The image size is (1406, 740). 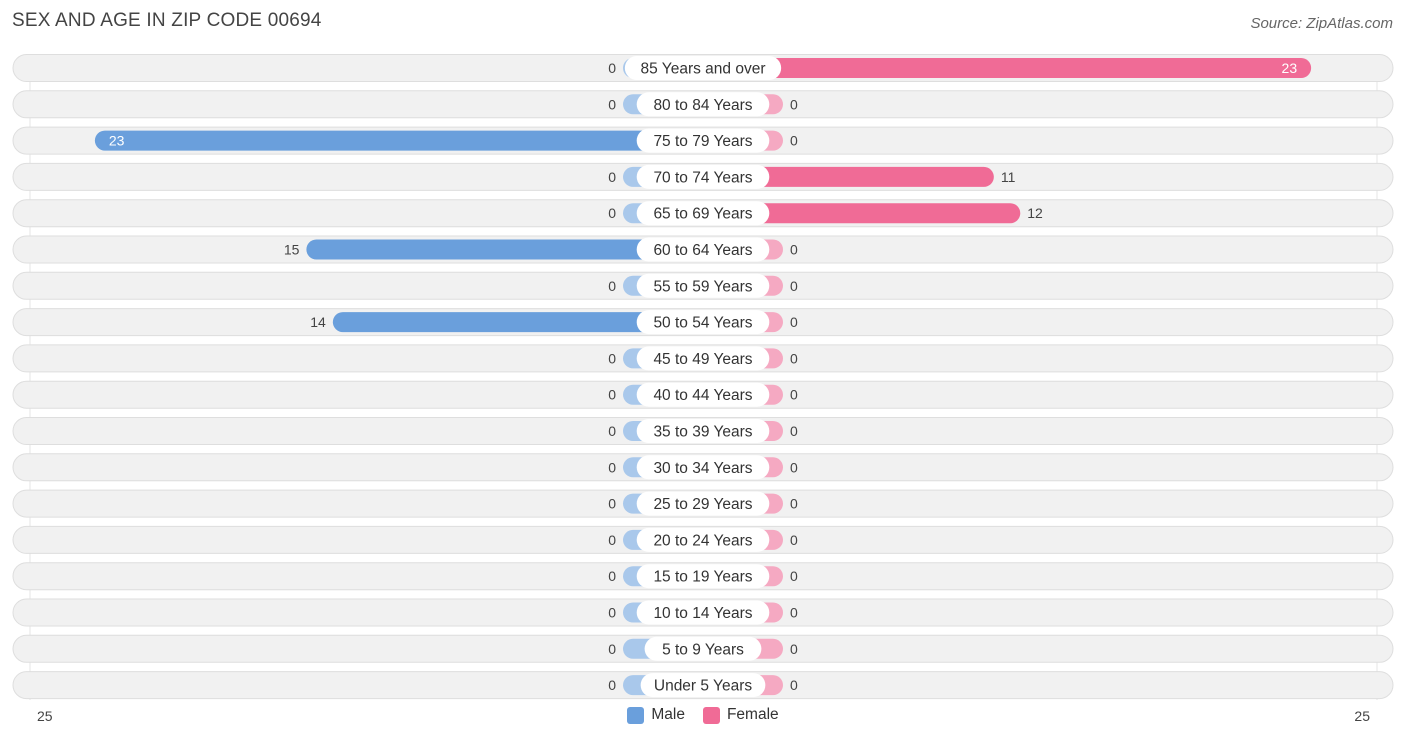 I want to click on category-label: 75 to 79 Years, so click(x=702, y=141).